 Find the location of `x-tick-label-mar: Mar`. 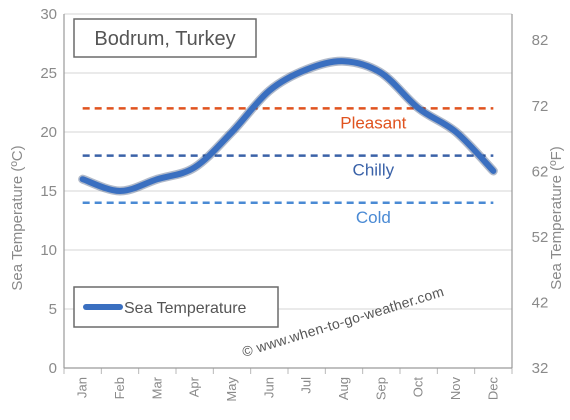

x-tick-label-mar: Mar is located at coordinates (156, 387).